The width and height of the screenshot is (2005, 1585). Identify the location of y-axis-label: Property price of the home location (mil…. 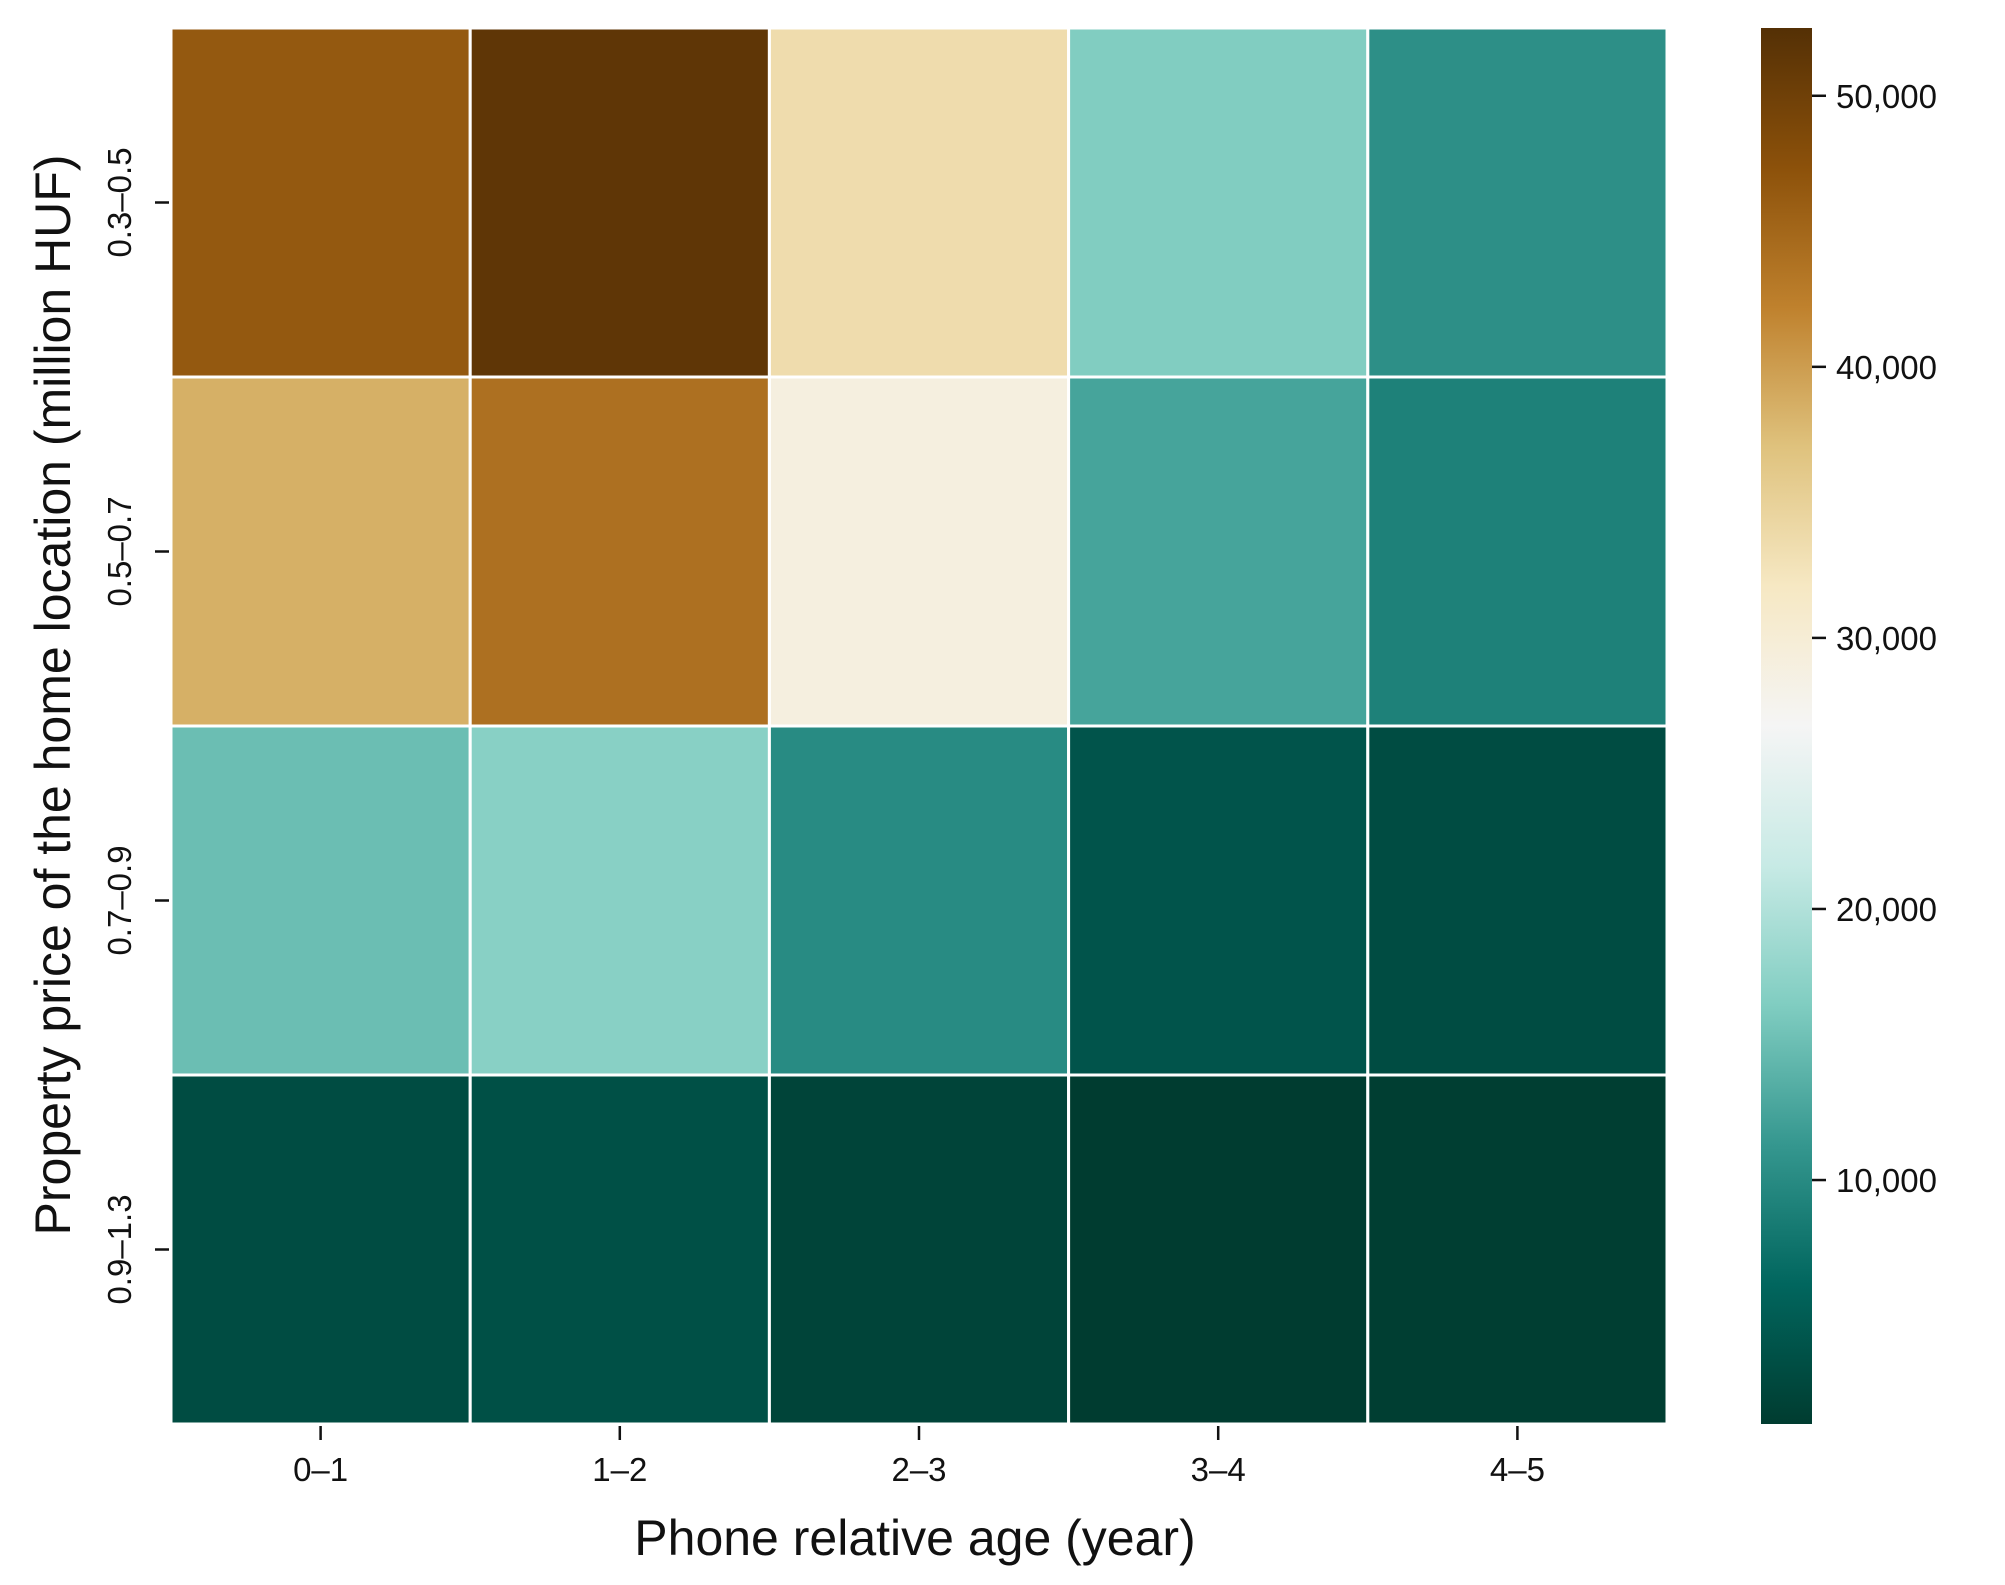
(53, 695).